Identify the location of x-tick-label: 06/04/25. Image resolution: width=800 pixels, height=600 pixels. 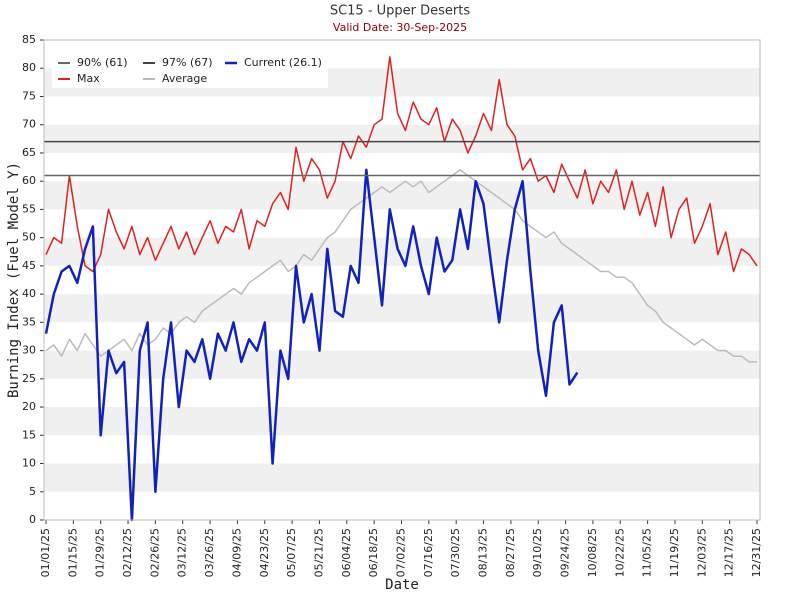
(346, 552).